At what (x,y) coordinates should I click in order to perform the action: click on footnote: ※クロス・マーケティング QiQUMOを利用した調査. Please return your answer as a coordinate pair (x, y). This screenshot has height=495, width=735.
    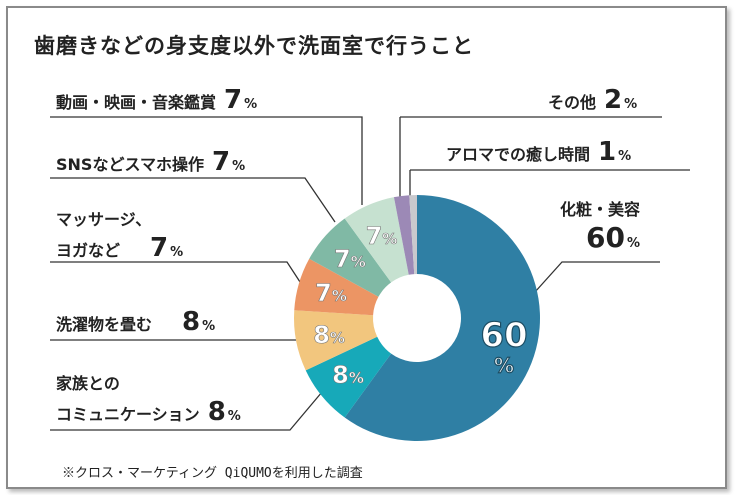
    Looking at the image, I should click on (212, 473).